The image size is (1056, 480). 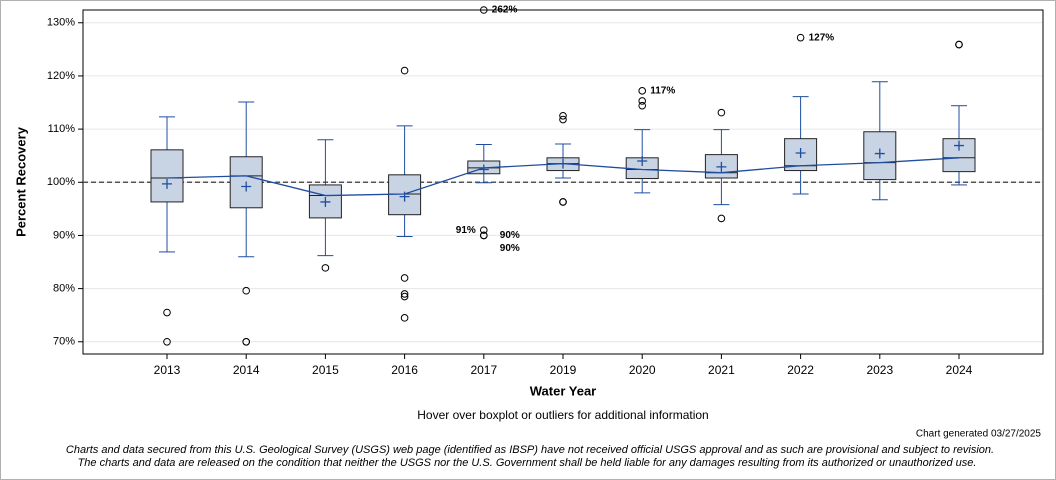 What do you see at coordinates (662, 90) in the screenshot?
I see `outlier-label: 117%` at bounding box center [662, 90].